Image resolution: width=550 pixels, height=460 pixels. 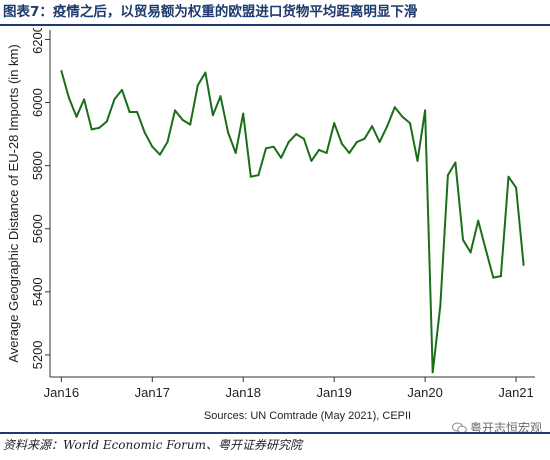 What do you see at coordinates (424, 392) in the screenshot?
I see `x-tick-label: Jan20` at bounding box center [424, 392].